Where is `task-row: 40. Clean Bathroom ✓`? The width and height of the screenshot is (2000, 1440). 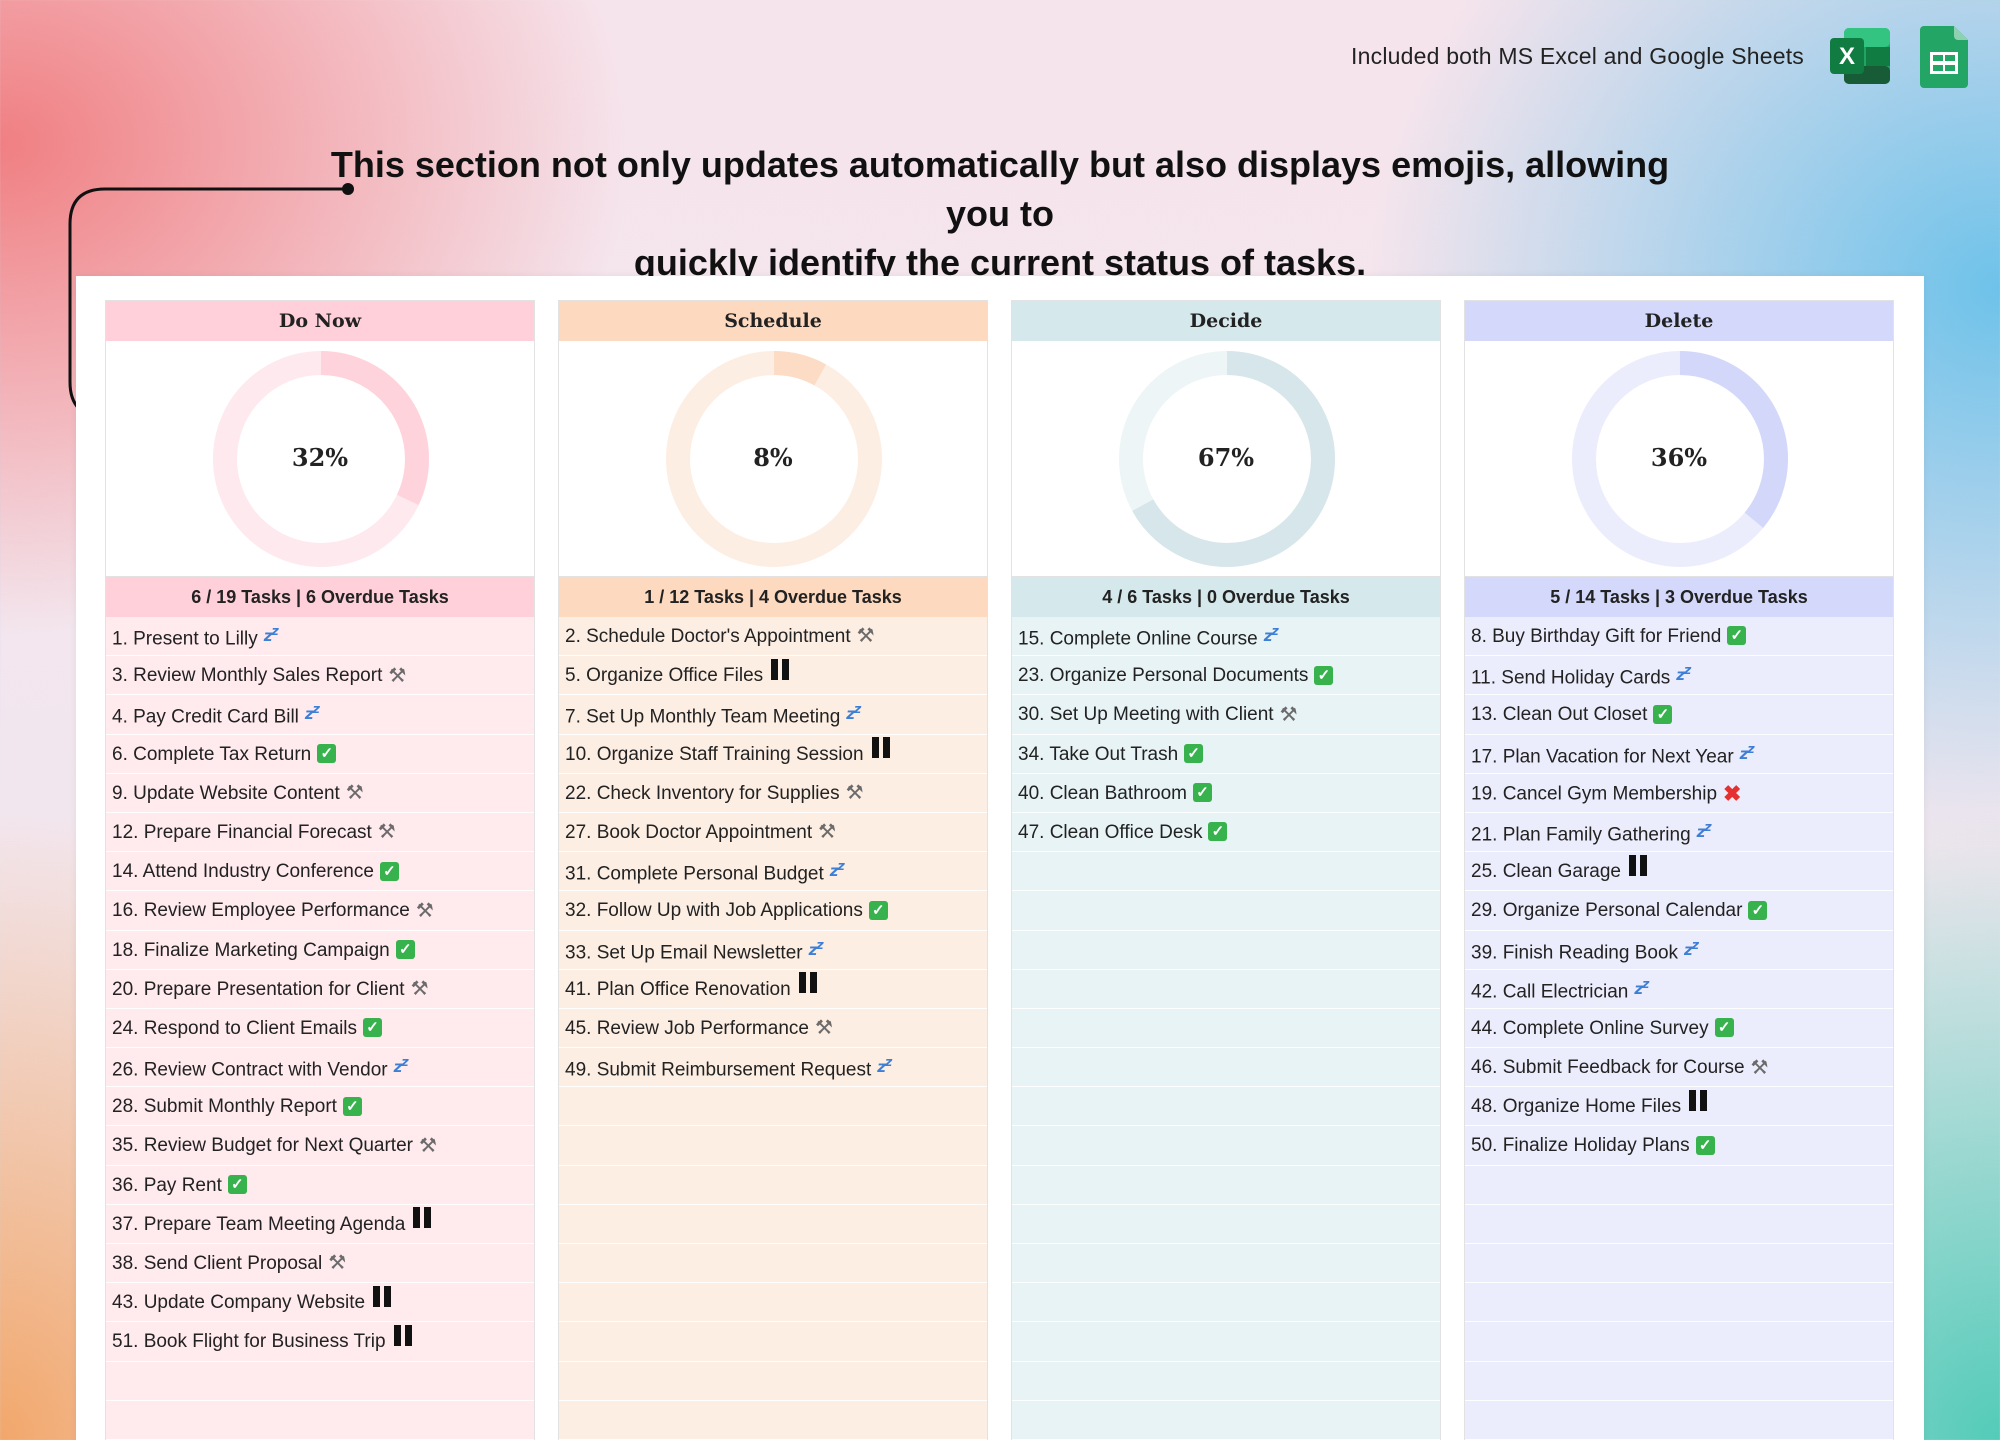 task-row: 40. Clean Bathroom ✓ is located at coordinates (1226, 793).